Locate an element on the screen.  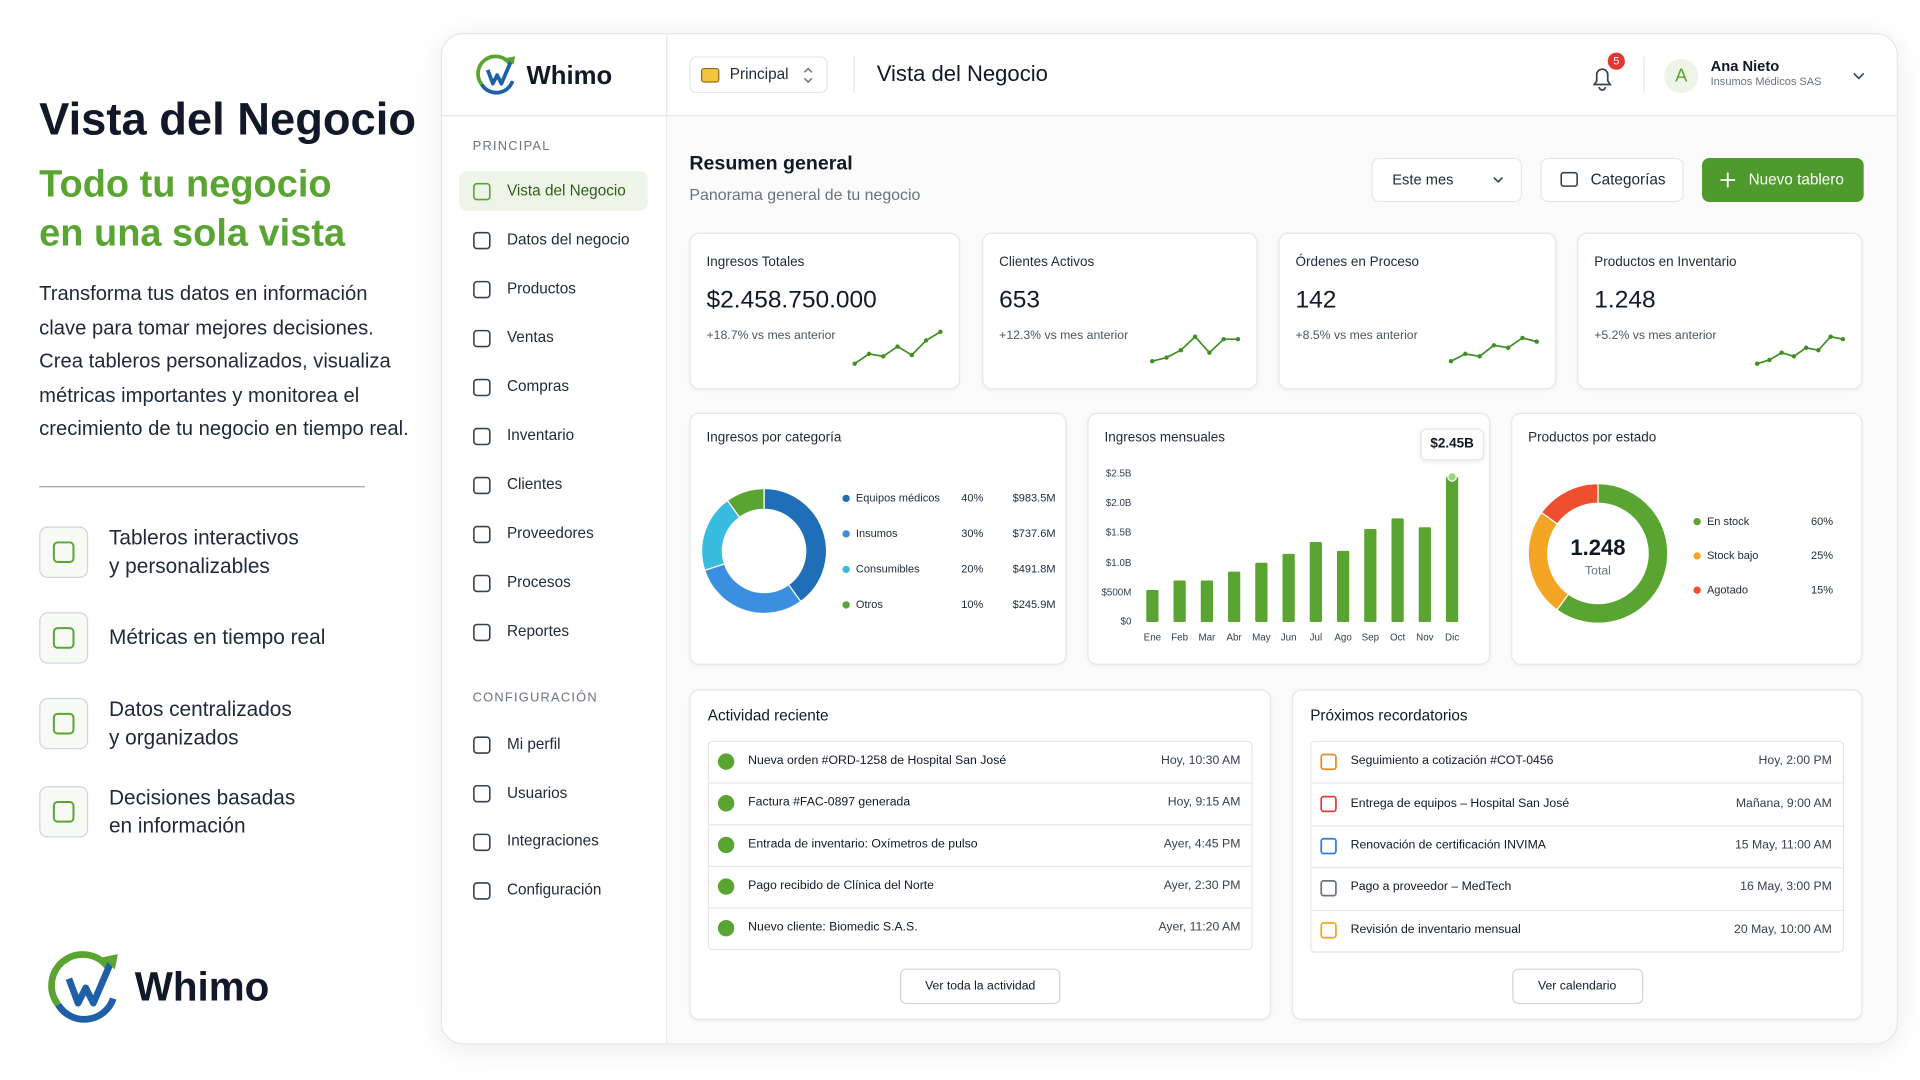
x-tick-label: Mar is located at coordinates (1207, 638).